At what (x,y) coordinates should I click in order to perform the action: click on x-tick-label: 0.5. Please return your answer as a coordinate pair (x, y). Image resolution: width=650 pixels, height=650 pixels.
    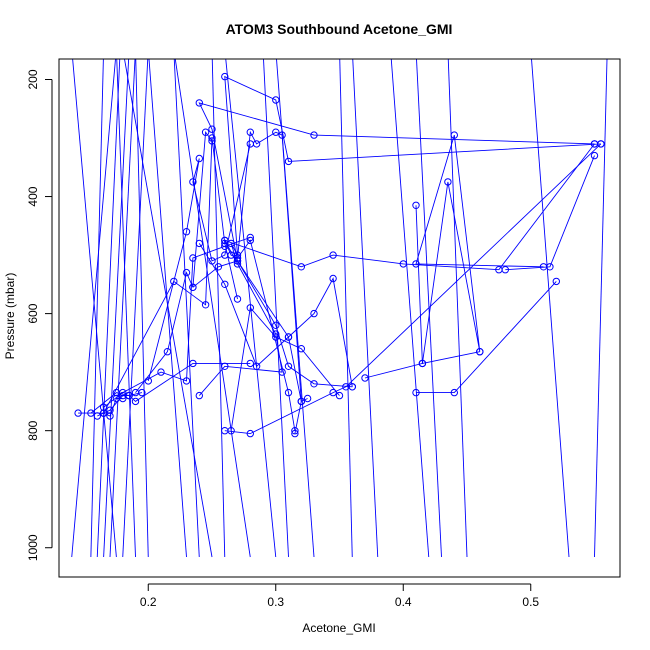
    Looking at the image, I should click on (530, 602).